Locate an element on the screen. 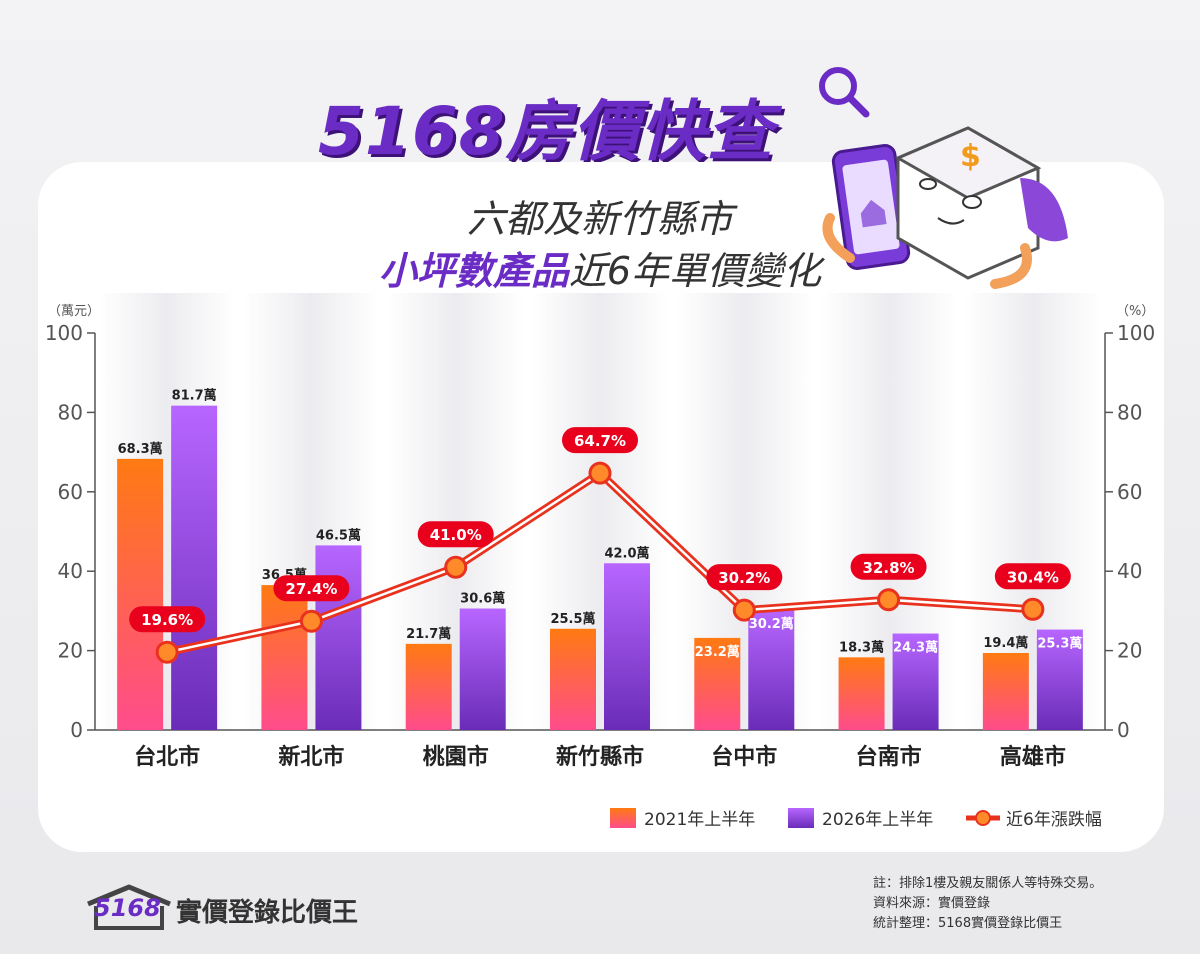 This screenshot has width=1200, height=954. change-value-label: 41.0% is located at coordinates (456, 535).